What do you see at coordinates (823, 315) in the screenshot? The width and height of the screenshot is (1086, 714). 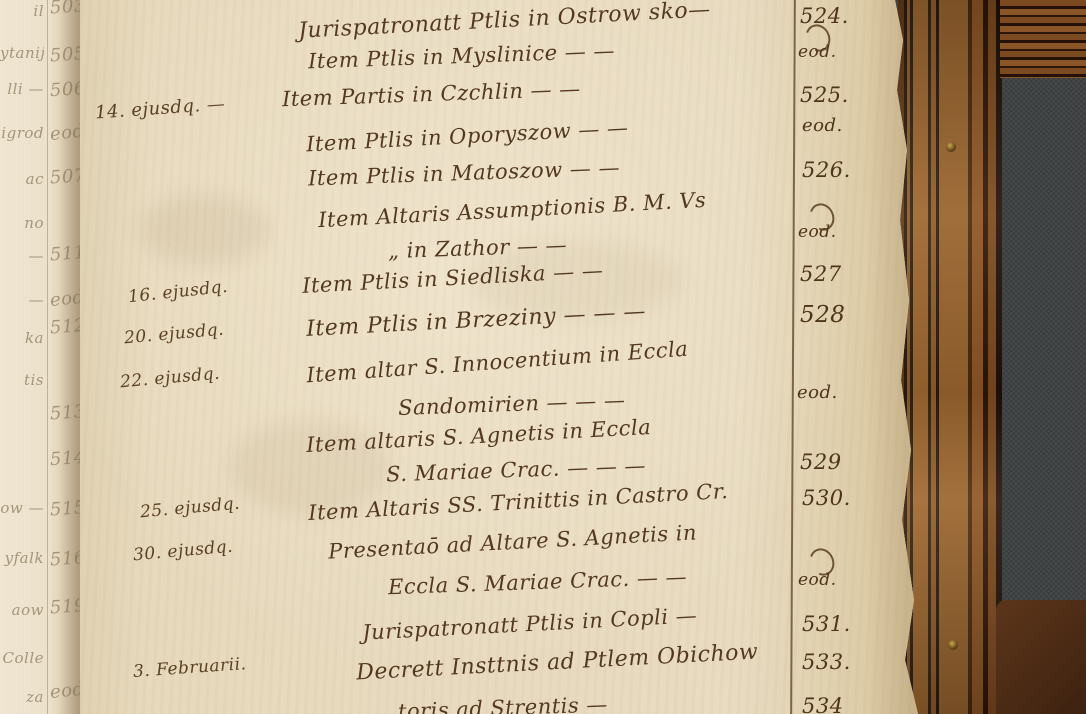 I see `ref-number: 528` at bounding box center [823, 315].